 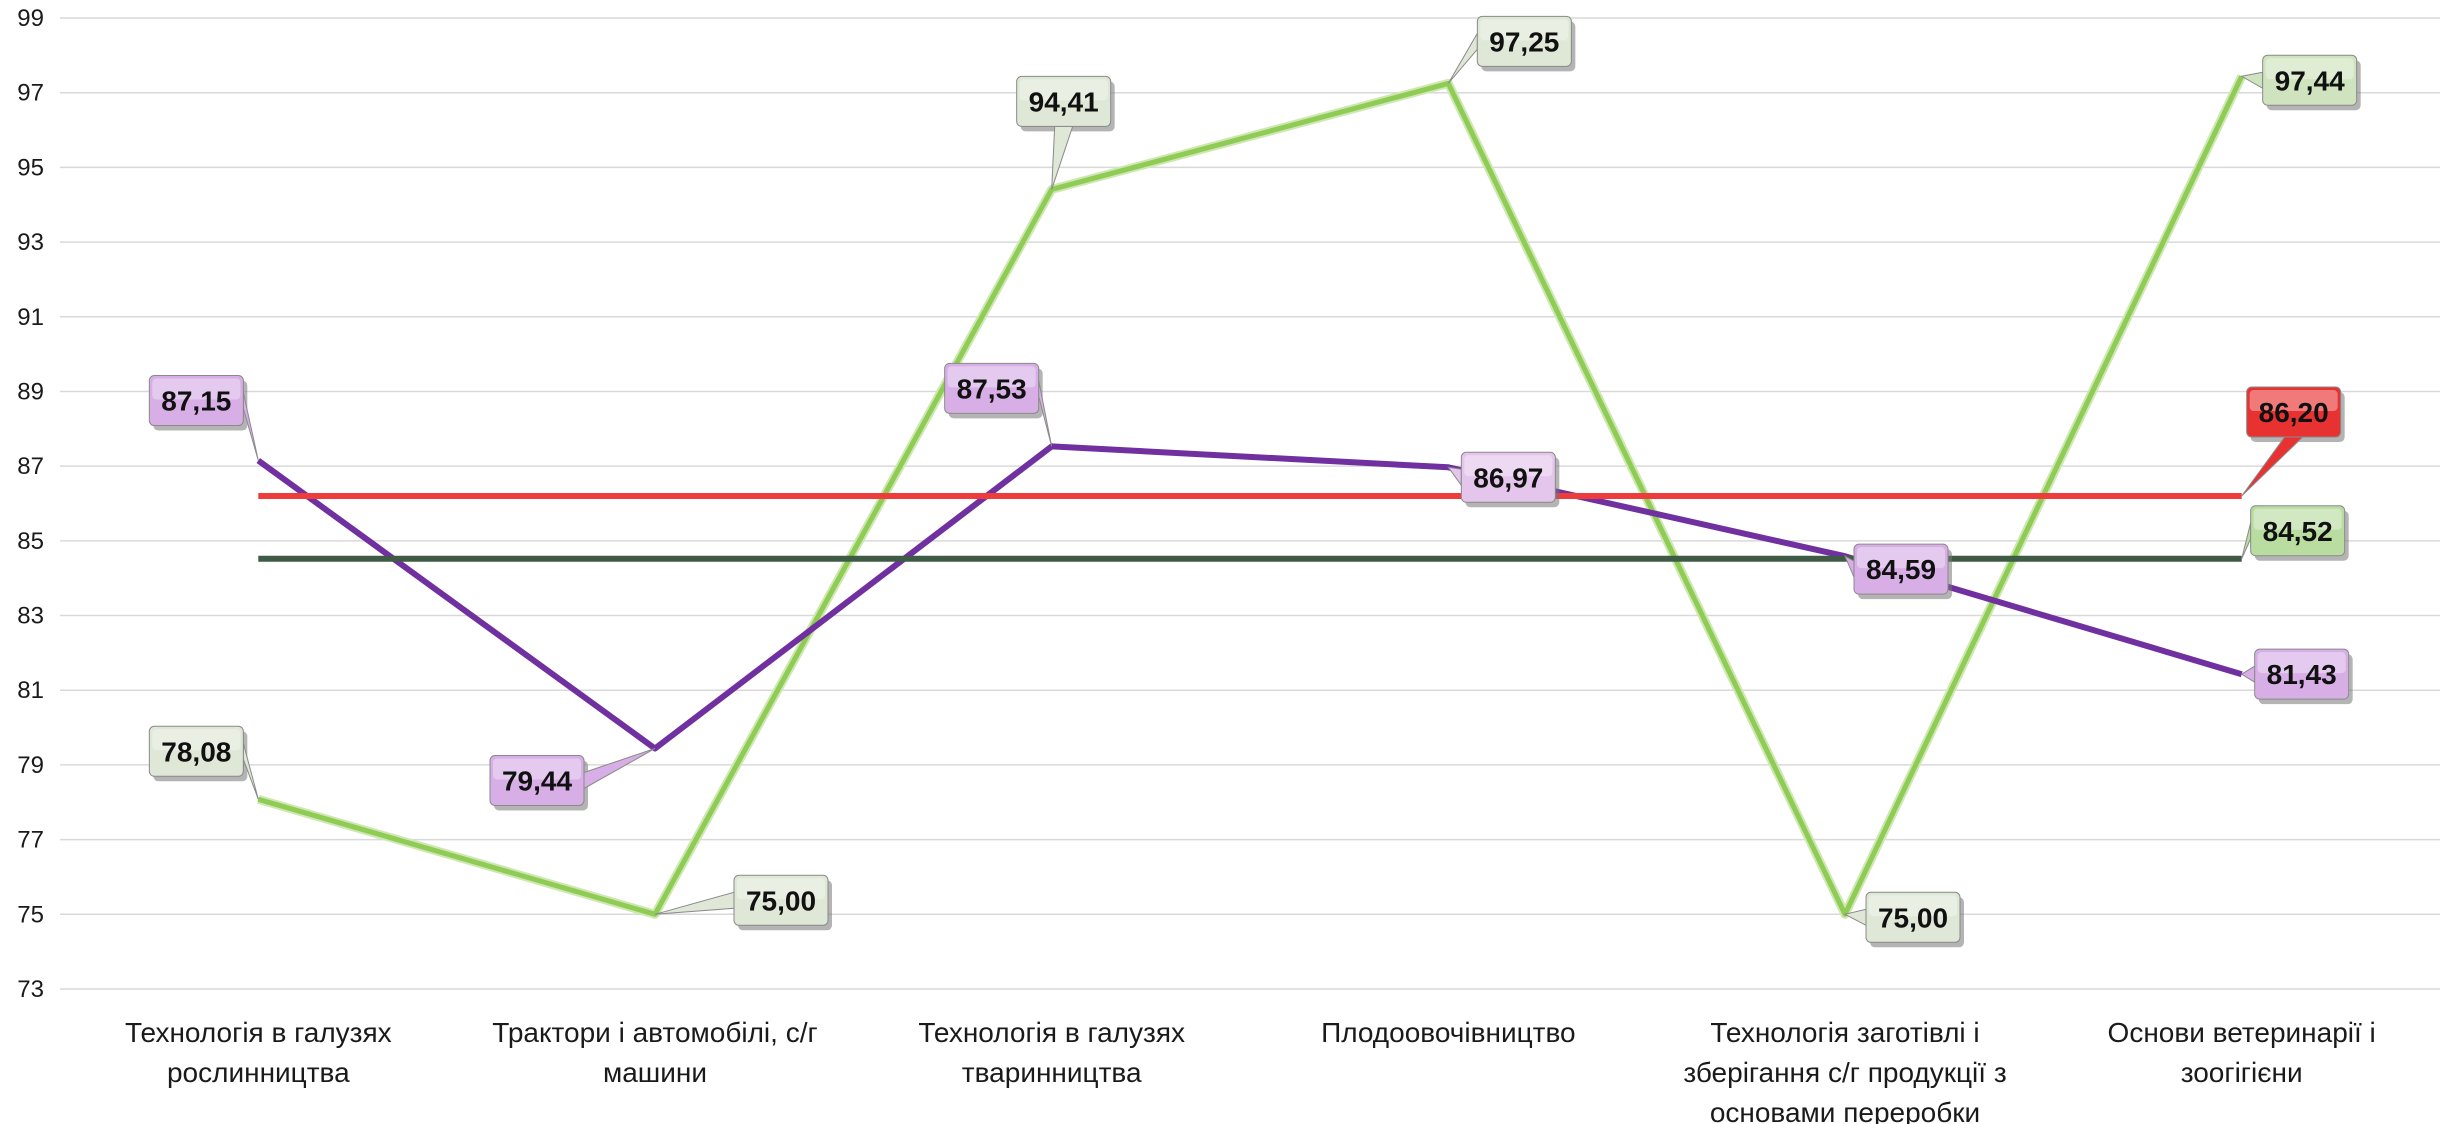 I want to click on x-tick-label: Плодоовочівництво, so click(x=1448, y=1032).